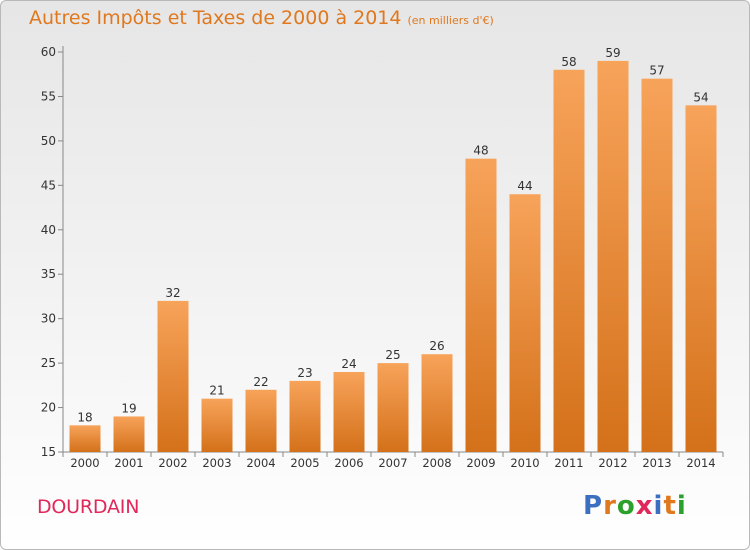  Describe the element at coordinates (569, 261) in the screenshot. I see `bar-2011` at that location.